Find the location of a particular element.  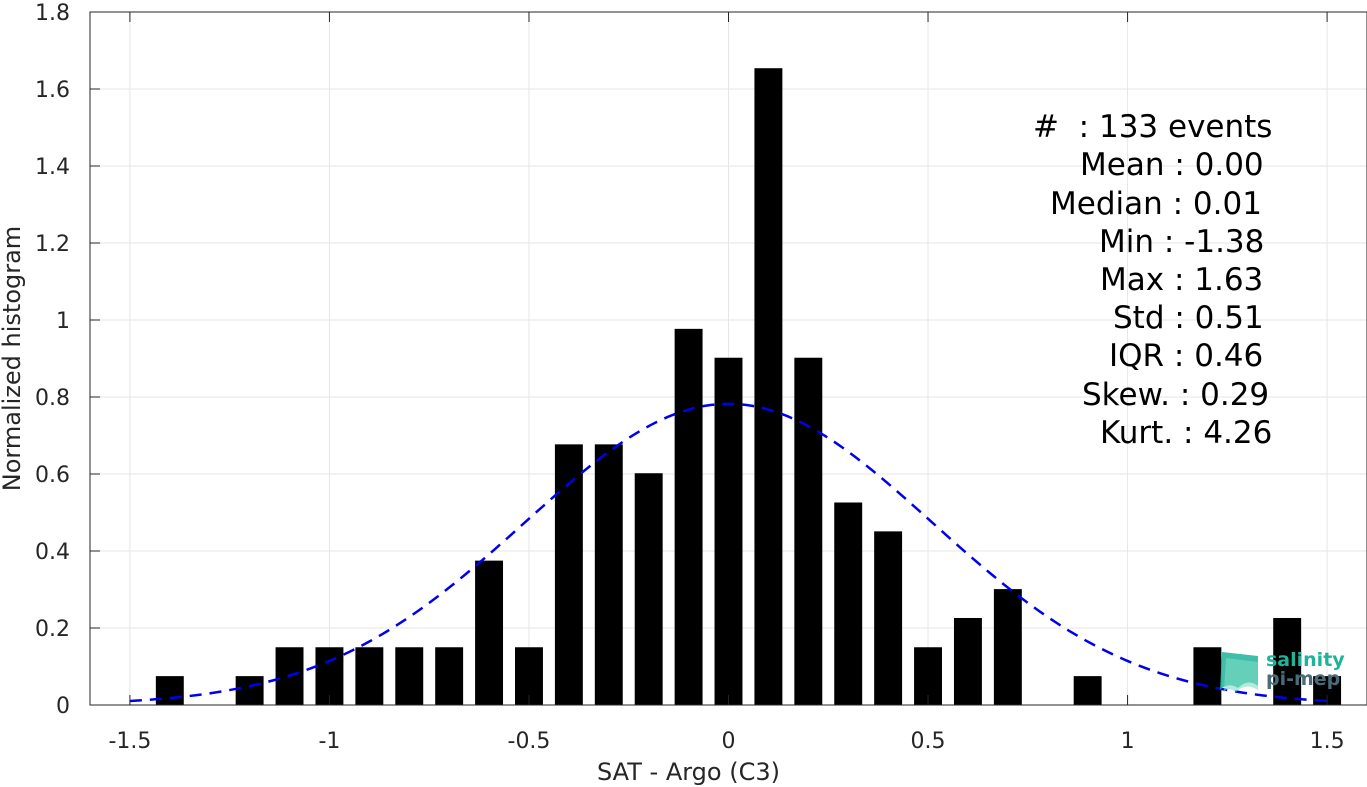

stat-iqr: IQR : 0.46 is located at coordinates (1186, 356).